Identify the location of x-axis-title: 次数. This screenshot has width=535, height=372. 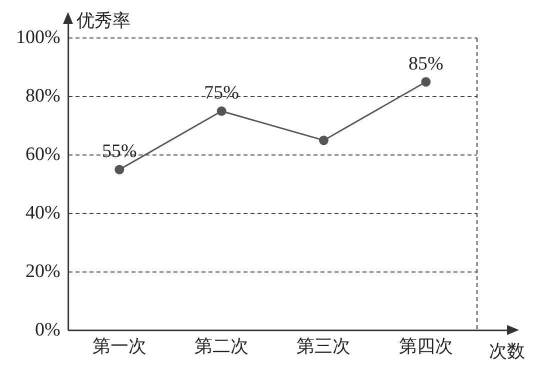
(507, 351).